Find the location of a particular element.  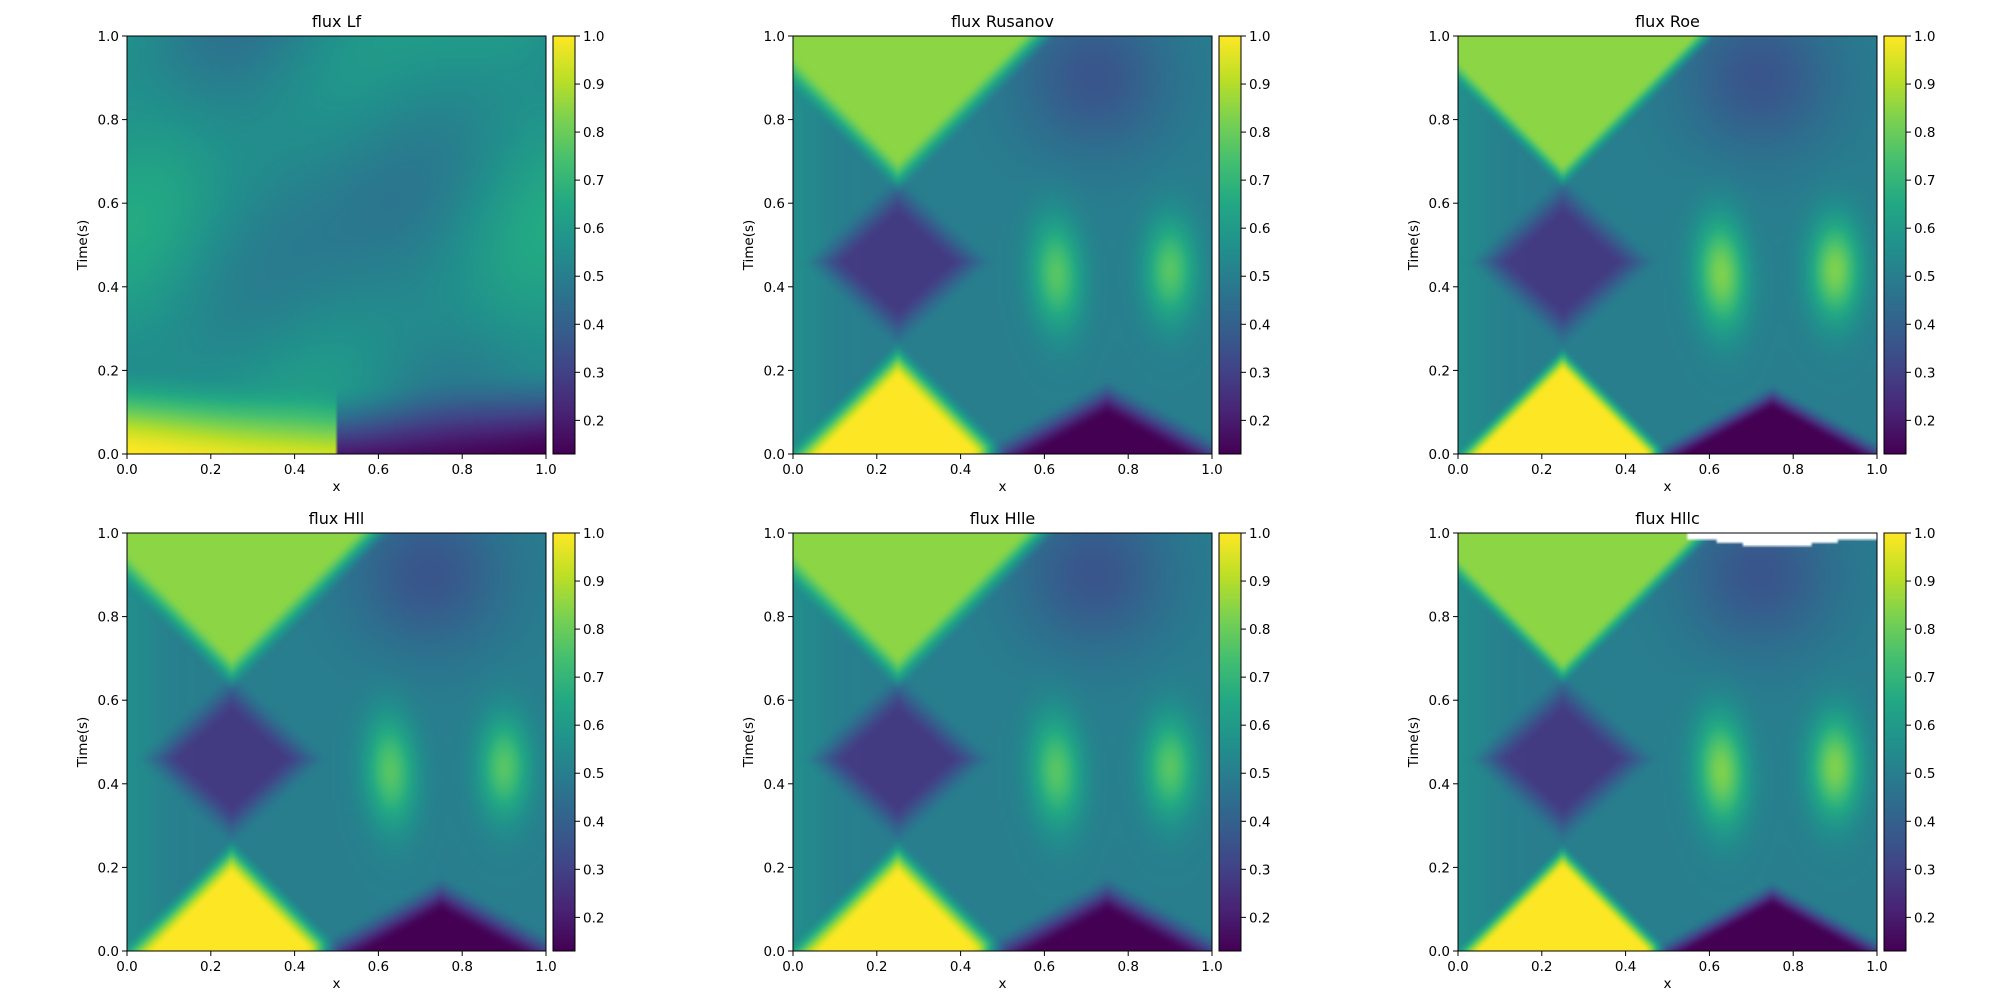

panel-title: flux Lf is located at coordinates (337, 21).